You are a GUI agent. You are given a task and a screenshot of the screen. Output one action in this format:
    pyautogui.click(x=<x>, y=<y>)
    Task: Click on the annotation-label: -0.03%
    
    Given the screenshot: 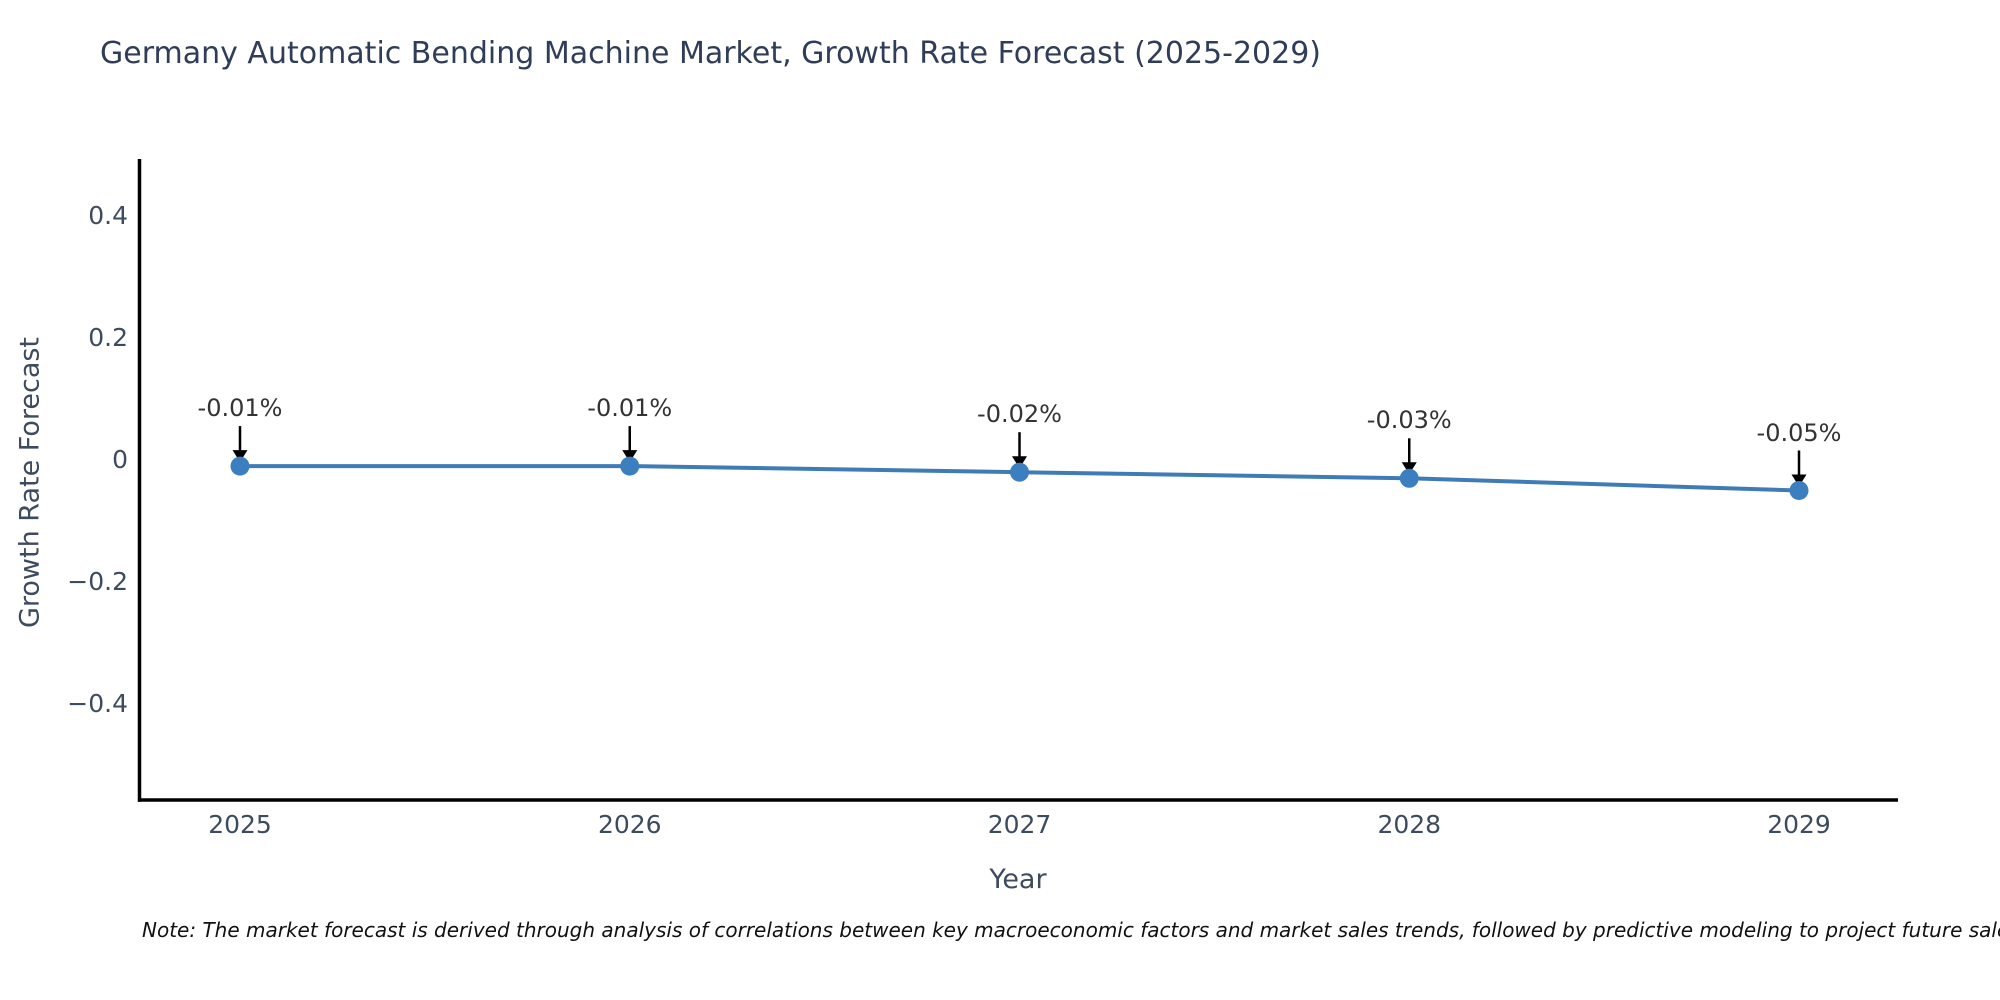 What is the action you would take?
    pyautogui.click(x=1409, y=420)
    